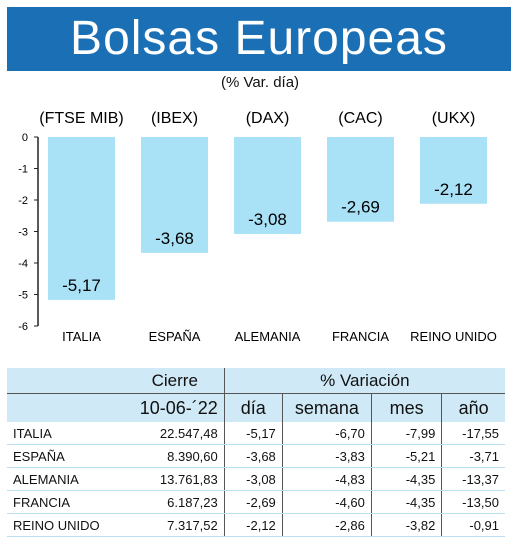  I want to click on corner-cell, so click(66, 381).